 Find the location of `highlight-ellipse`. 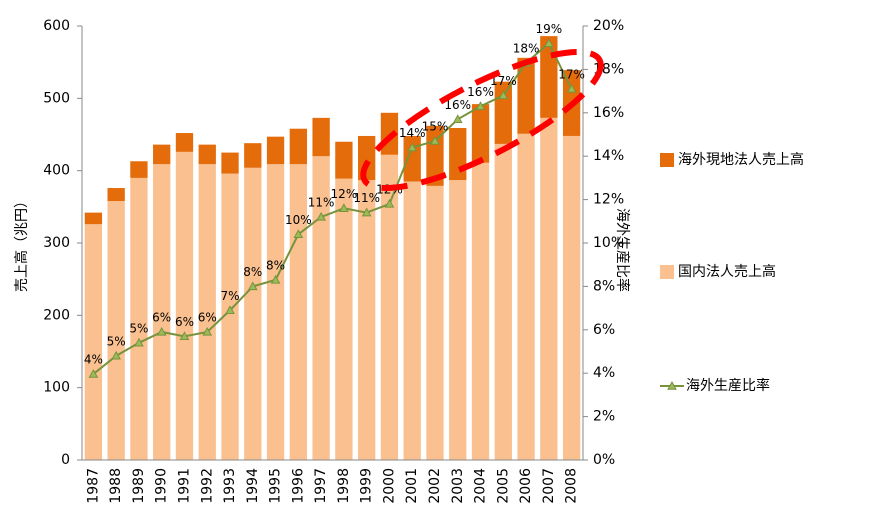

highlight-ellipse is located at coordinates (482, 120).